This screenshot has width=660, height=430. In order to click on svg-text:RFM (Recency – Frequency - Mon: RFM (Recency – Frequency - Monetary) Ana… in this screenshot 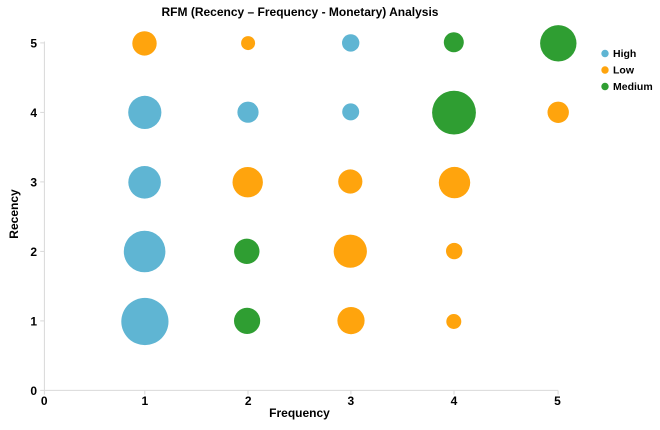, I will do `click(300, 12)`.